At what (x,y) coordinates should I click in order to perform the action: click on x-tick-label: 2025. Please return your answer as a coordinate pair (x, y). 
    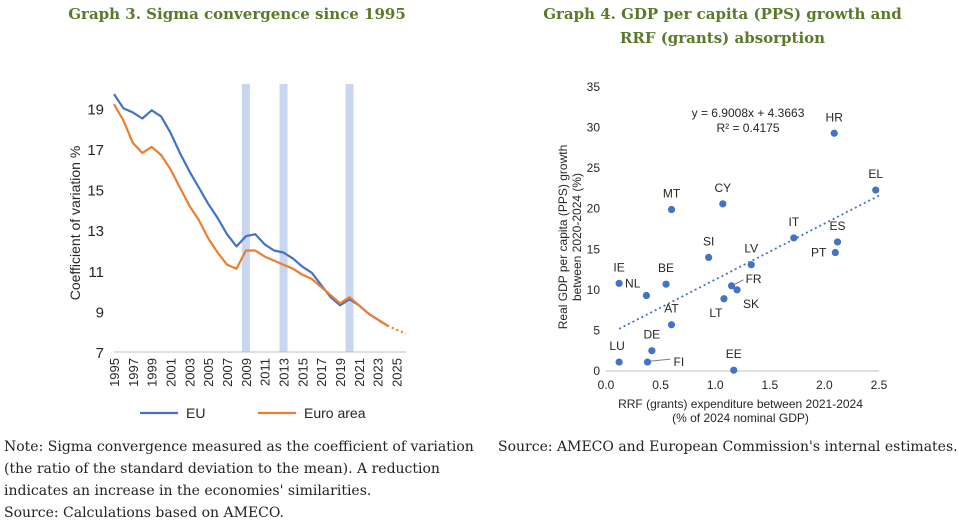
    Looking at the image, I should click on (397, 372).